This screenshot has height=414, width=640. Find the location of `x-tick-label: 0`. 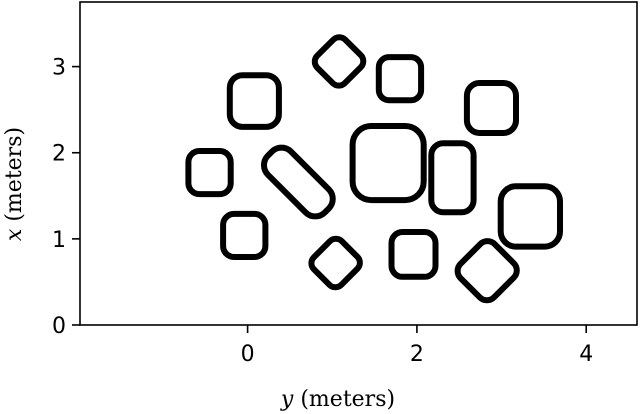

x-tick-label: 0 is located at coordinates (248, 354).